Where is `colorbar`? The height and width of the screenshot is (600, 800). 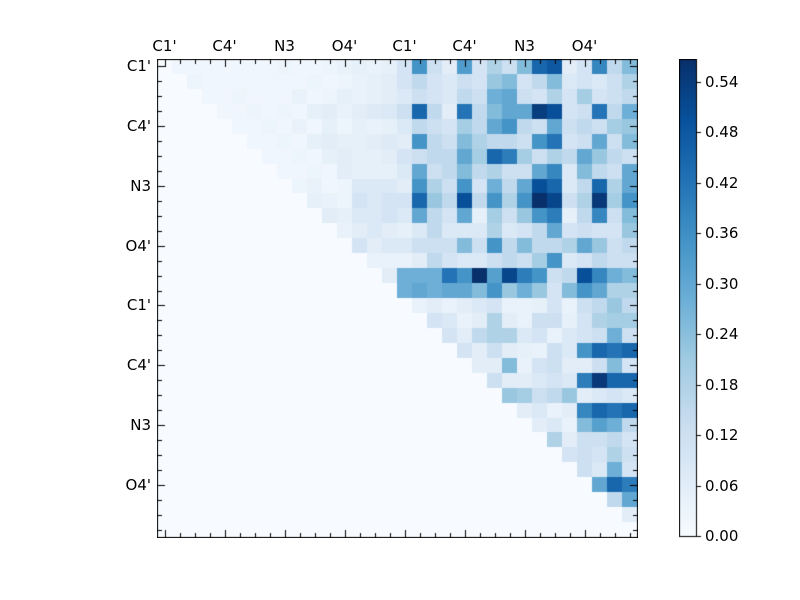
colorbar is located at coordinates (691, 298).